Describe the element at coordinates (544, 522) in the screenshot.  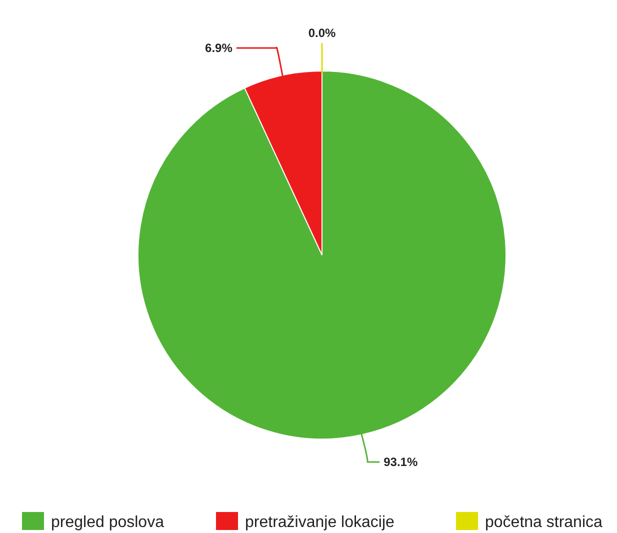
I see `legend-label: početna stranica` at that location.